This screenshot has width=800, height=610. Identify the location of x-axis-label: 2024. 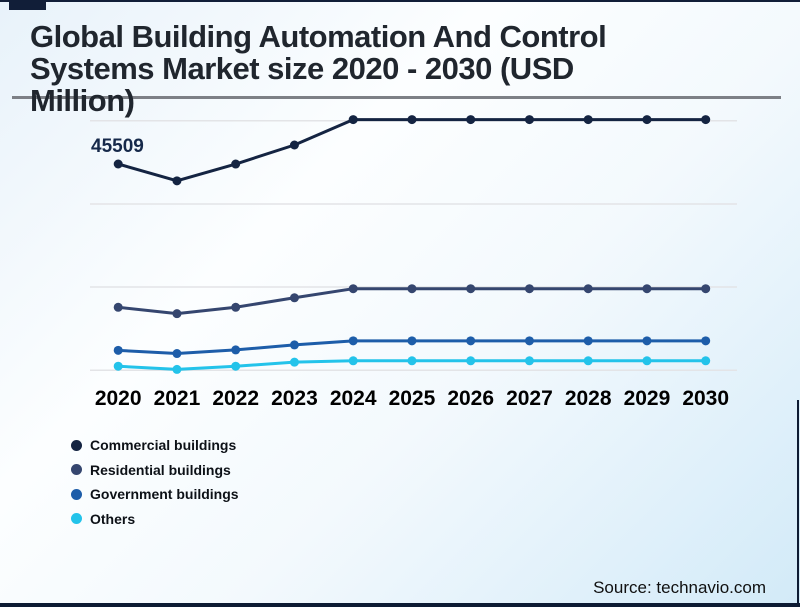
(353, 398).